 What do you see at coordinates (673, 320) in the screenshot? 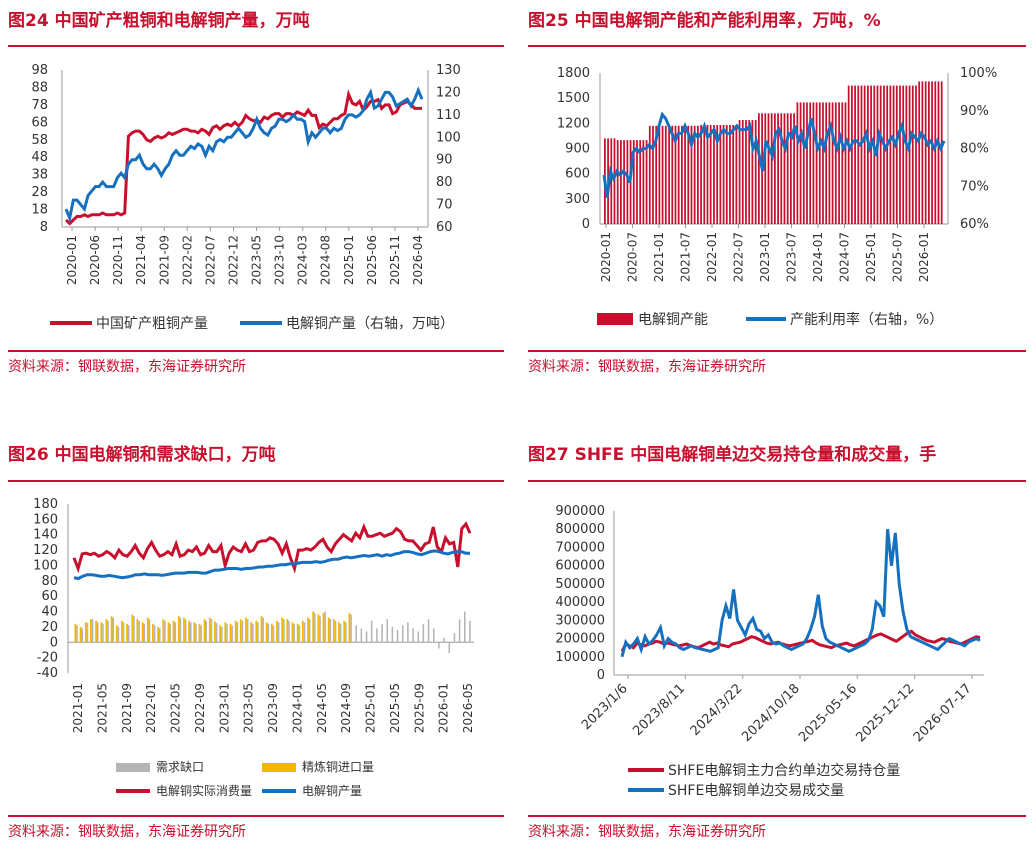
I see `c25-legend-label-capacity: 电解铜产能` at bounding box center [673, 320].